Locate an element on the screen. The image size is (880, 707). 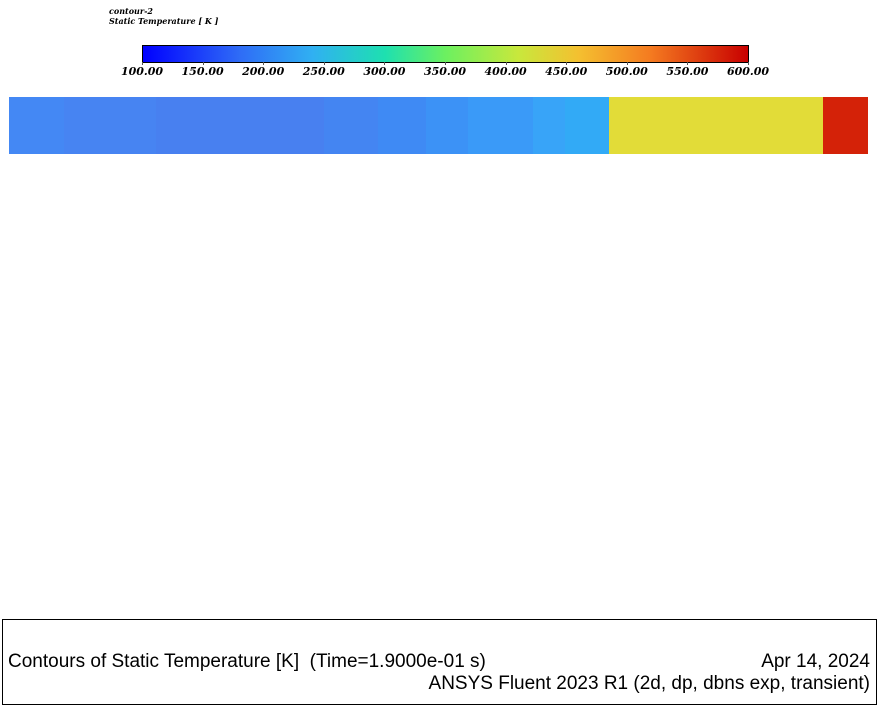
colorbar-tick-label: 350.00 is located at coordinates (445, 71).